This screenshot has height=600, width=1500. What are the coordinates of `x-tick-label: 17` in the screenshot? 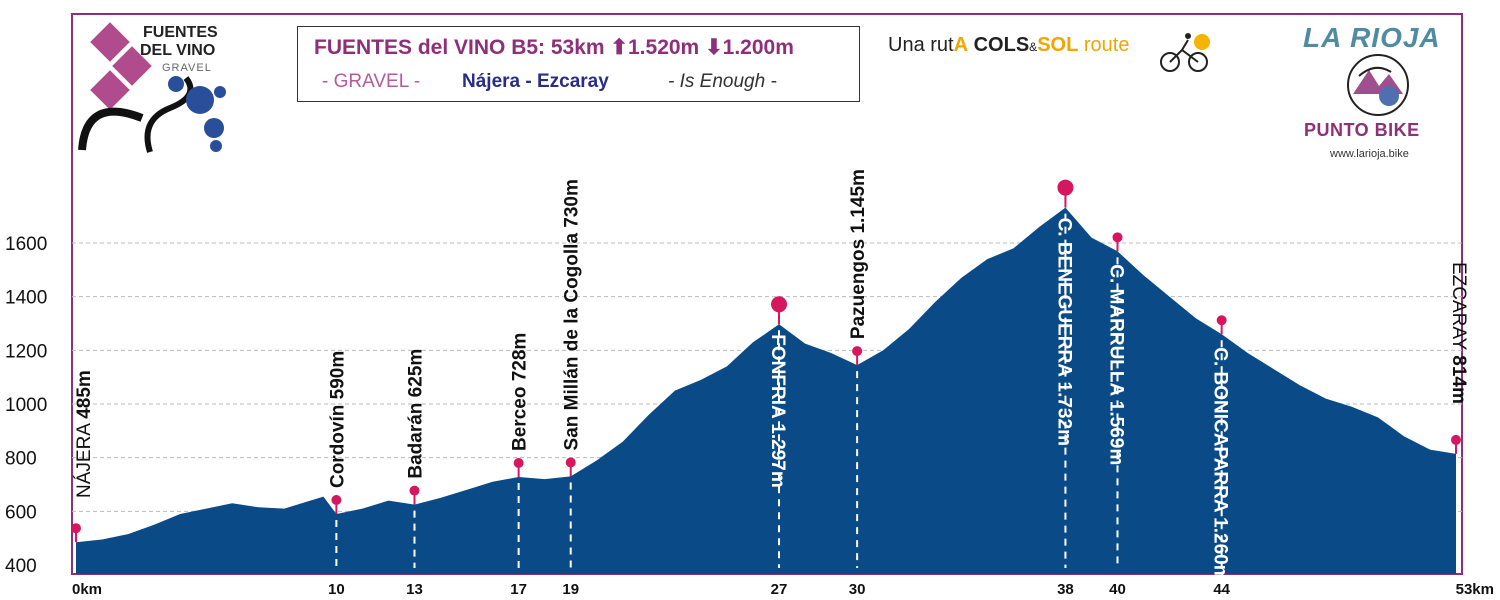 It's located at (518, 589).